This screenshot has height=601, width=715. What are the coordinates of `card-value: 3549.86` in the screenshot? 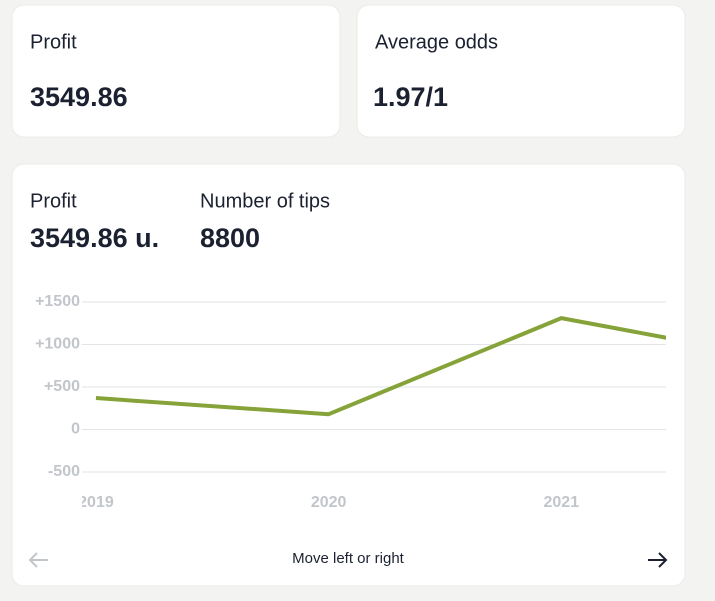 It's located at (79, 97).